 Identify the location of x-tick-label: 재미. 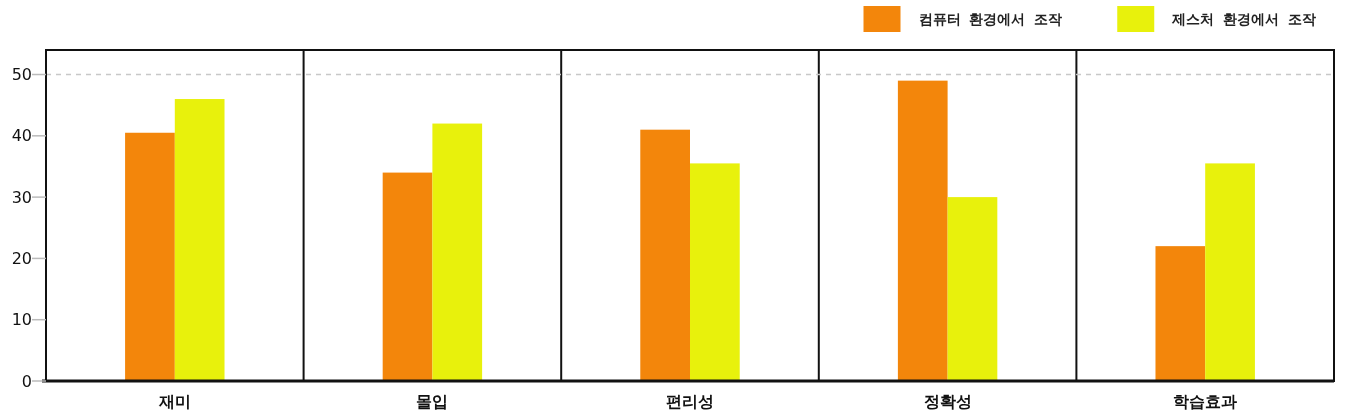
(174, 401).